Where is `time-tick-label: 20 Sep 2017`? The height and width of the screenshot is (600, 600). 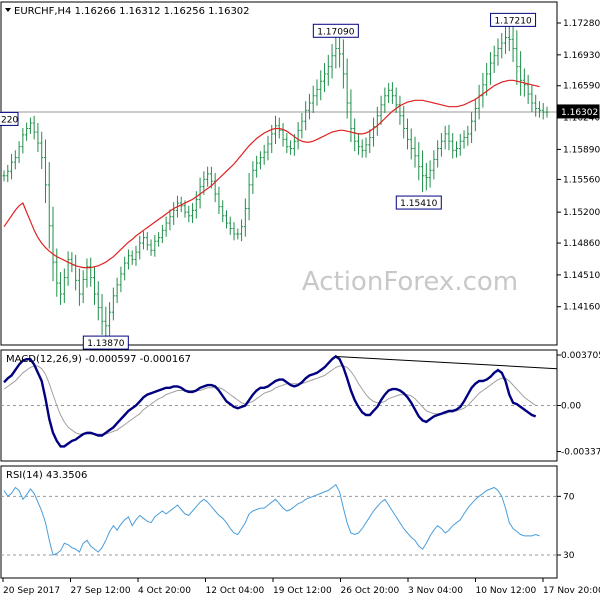
time-tick-label: 20 Sep 2017 is located at coordinates (31, 591).